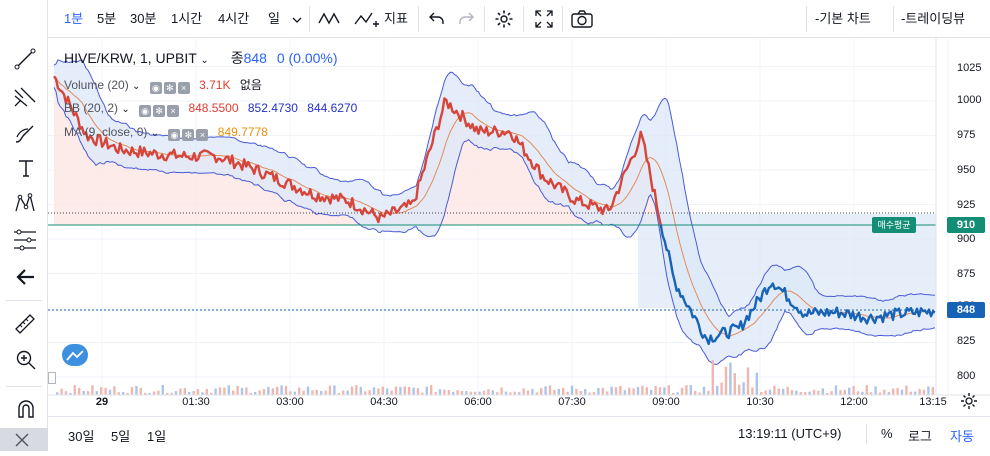 The height and width of the screenshot is (456, 990). Describe the element at coordinates (25, 206) in the screenshot. I see `pattern-icon` at that location.